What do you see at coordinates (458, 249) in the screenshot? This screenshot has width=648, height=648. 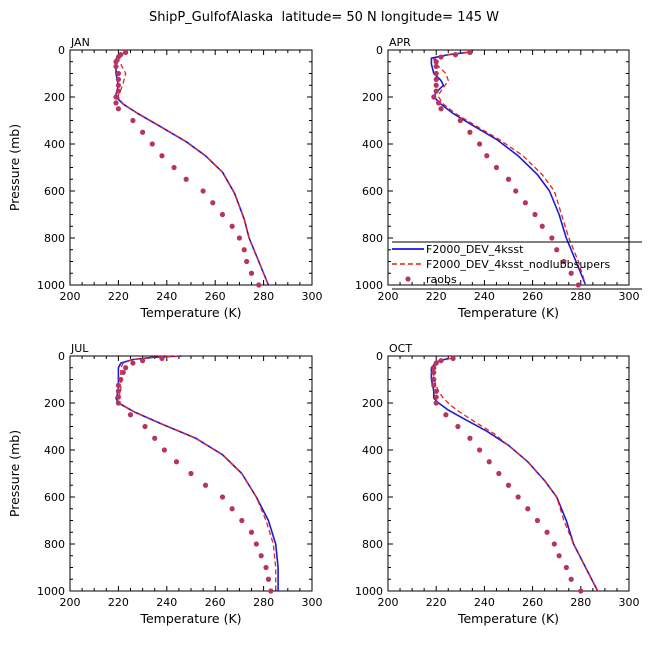 I see `legend-entry-model: F2000_DEV_4ksst` at bounding box center [458, 249].